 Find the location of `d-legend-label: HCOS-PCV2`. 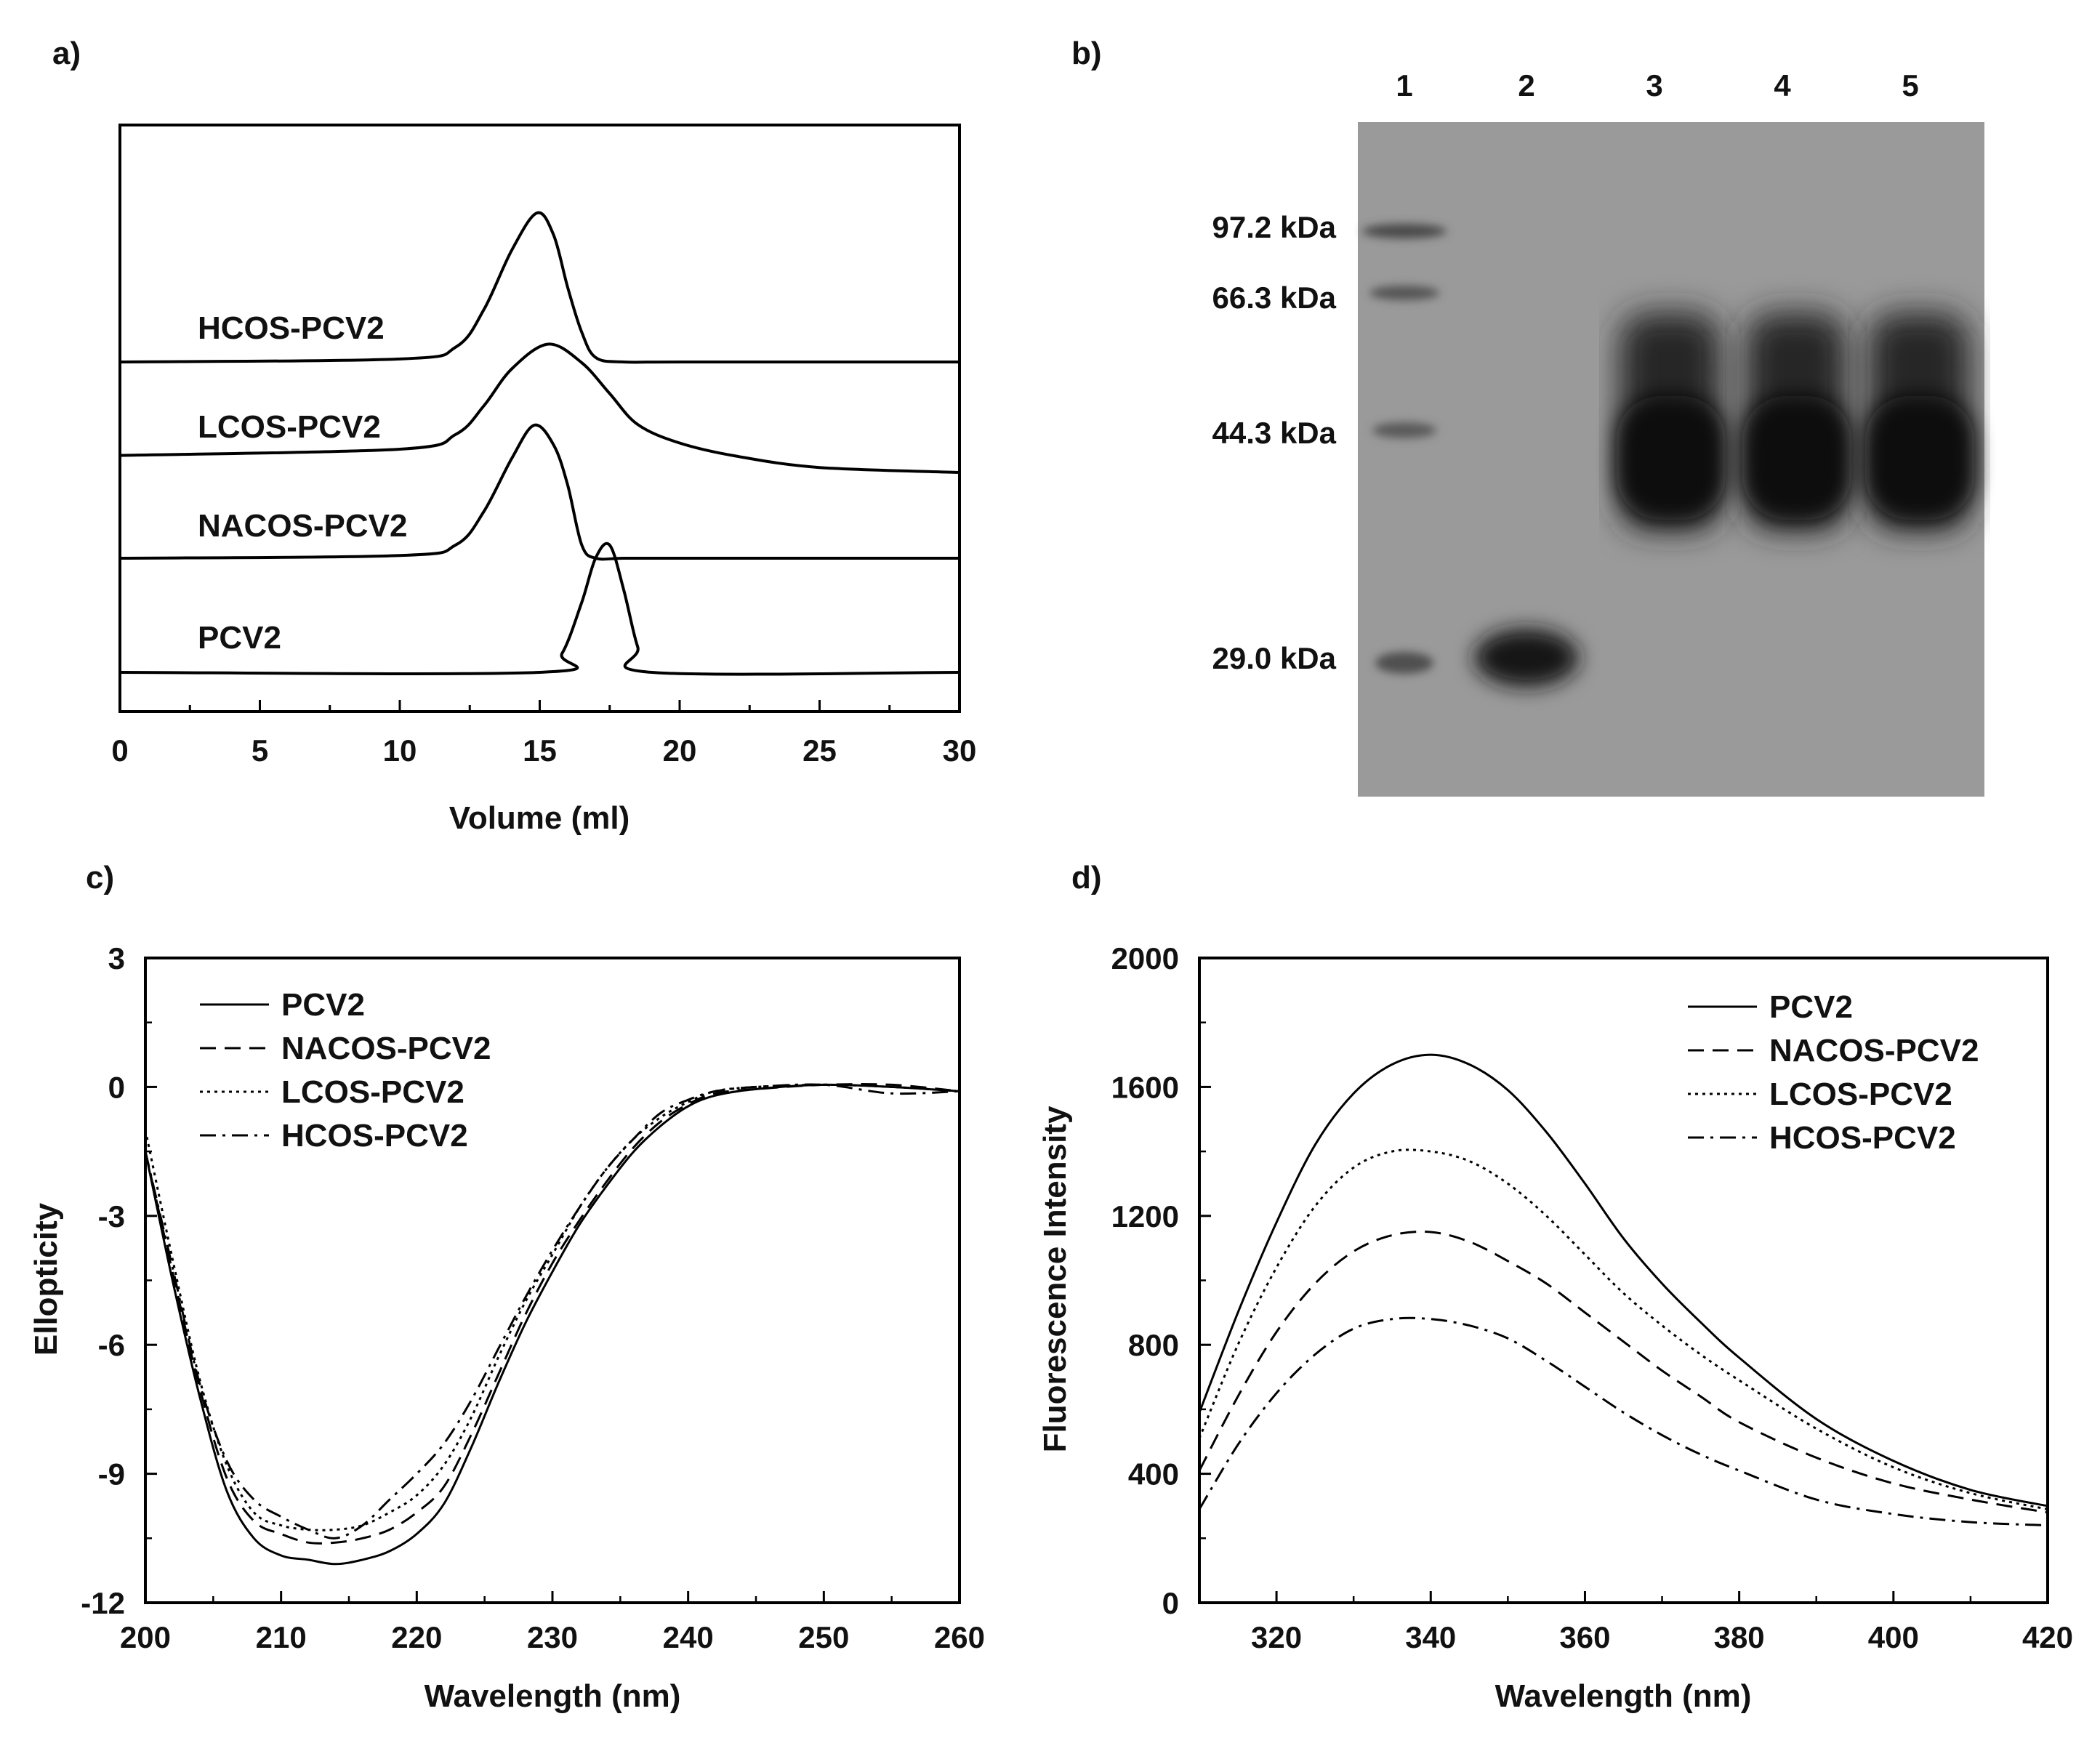

d-legend-label: HCOS-PCV2 is located at coordinates (1862, 1138).